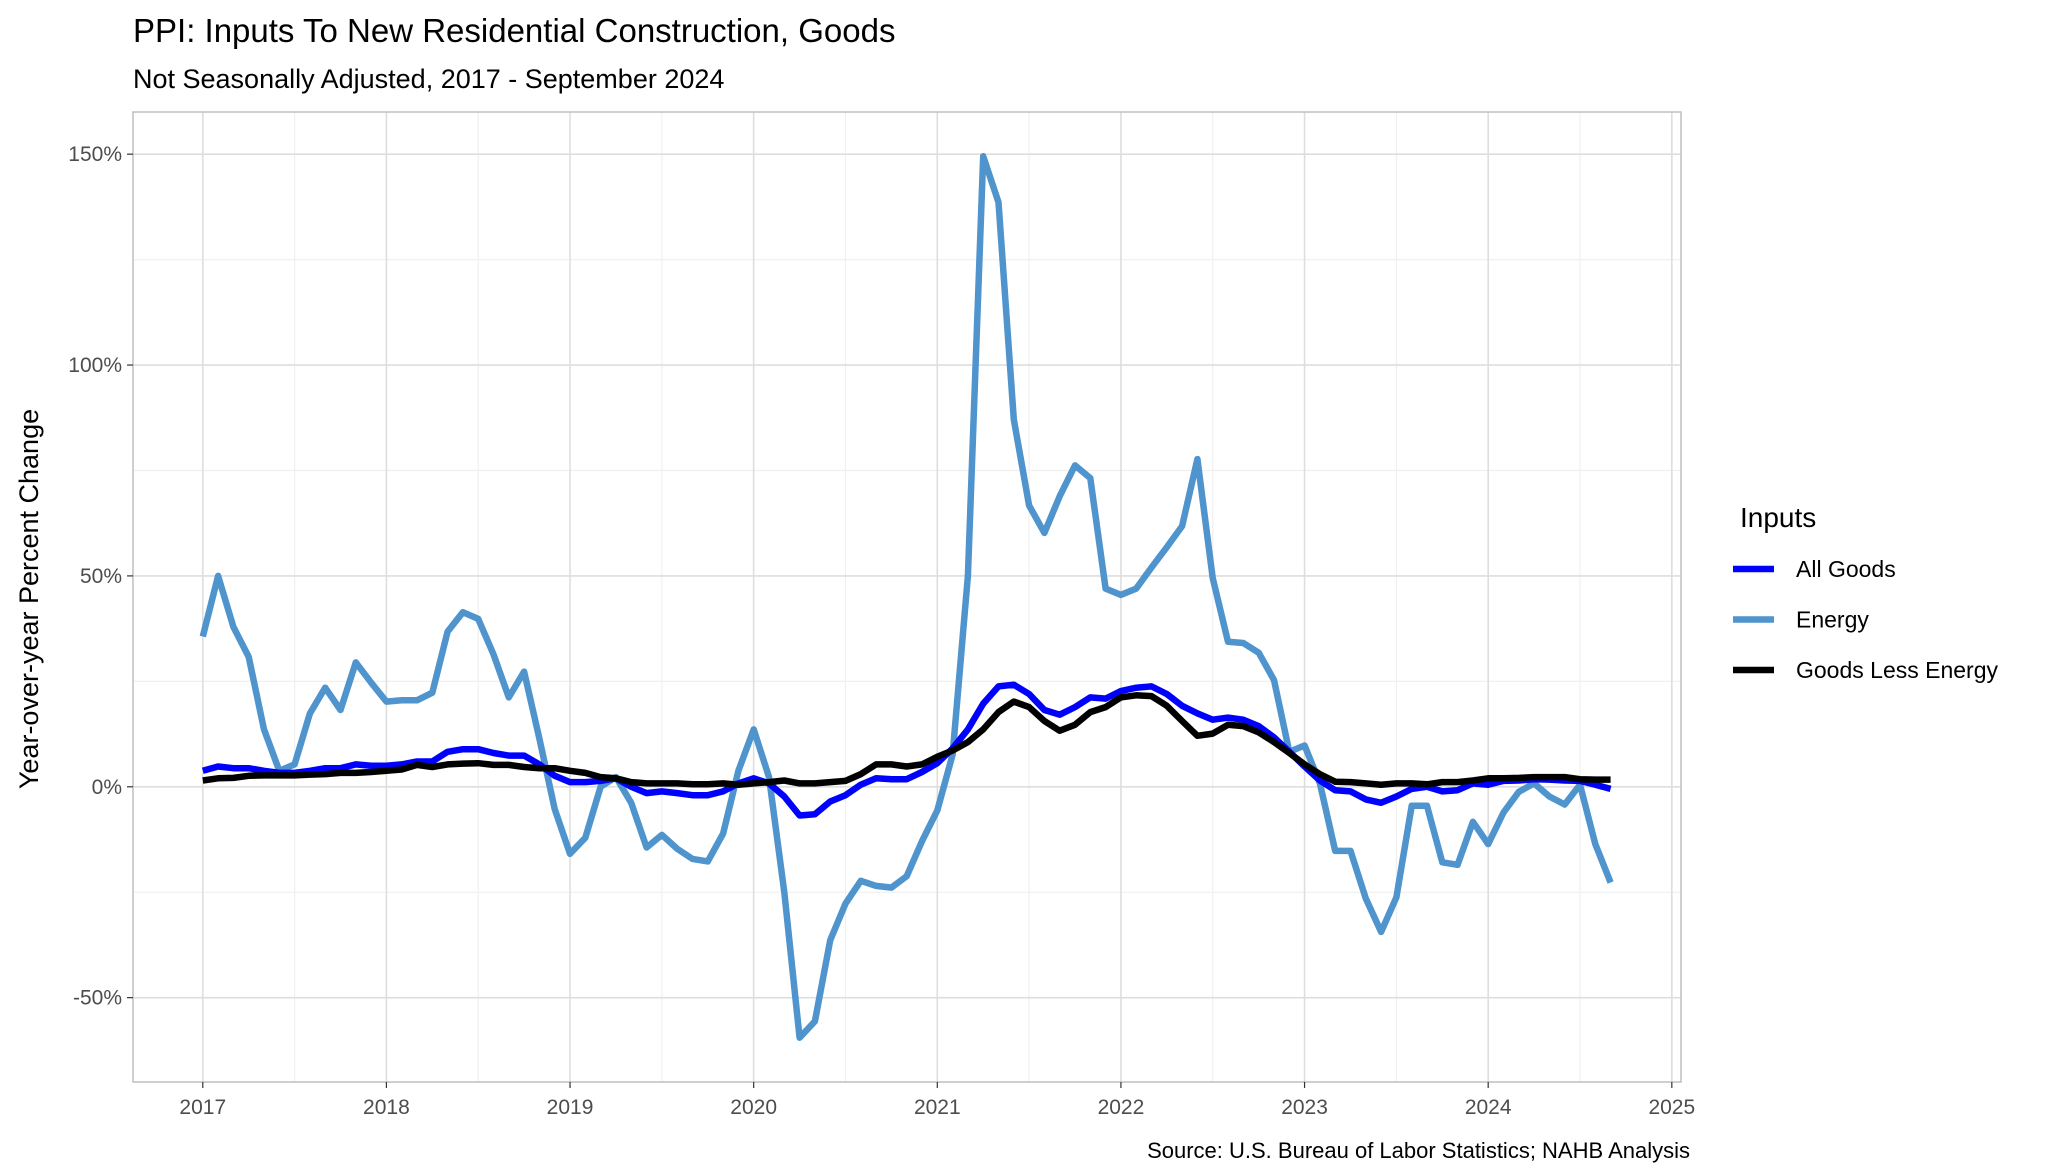 Image resolution: width=2048 pixels, height=1176 pixels. What do you see at coordinates (1671, 1107) in the screenshot?
I see `x-tick-label: 2025` at bounding box center [1671, 1107].